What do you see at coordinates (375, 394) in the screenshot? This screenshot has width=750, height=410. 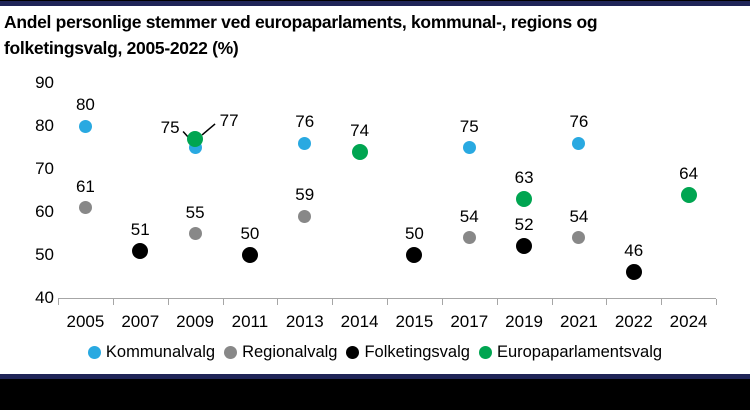 I see `bottom-black-band` at bounding box center [375, 394].